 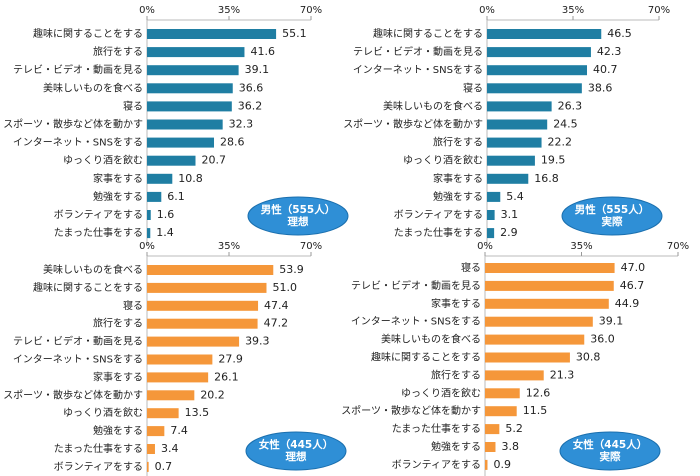 I want to click on value-label: 22.2, so click(x=560, y=142).